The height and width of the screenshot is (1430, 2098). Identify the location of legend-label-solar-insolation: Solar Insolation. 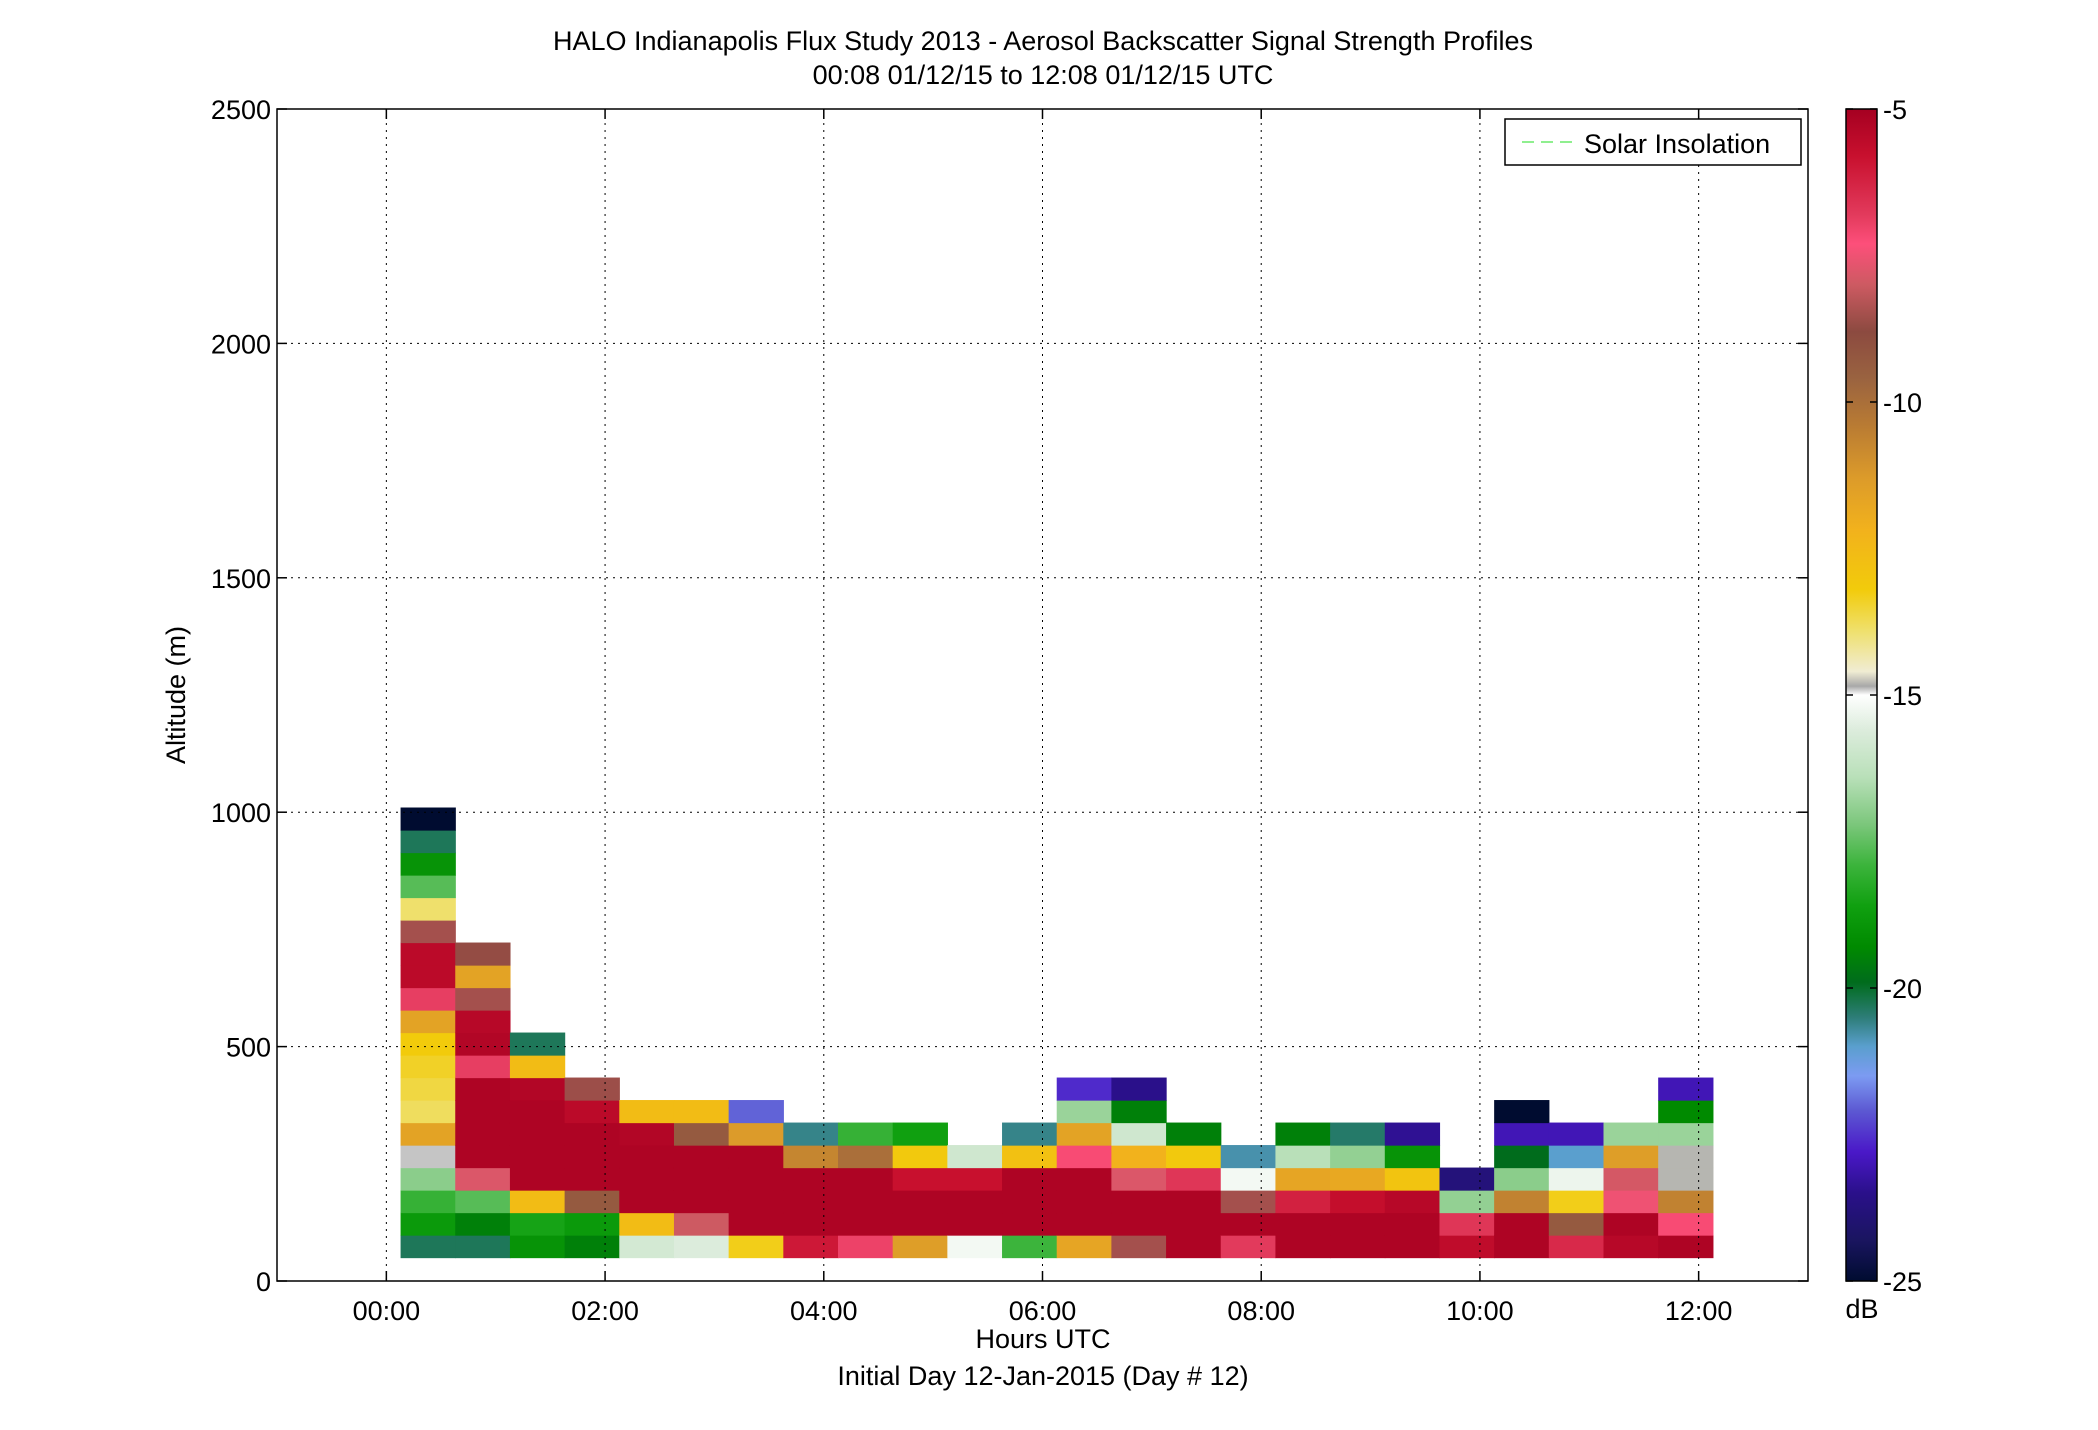
(1677, 144).